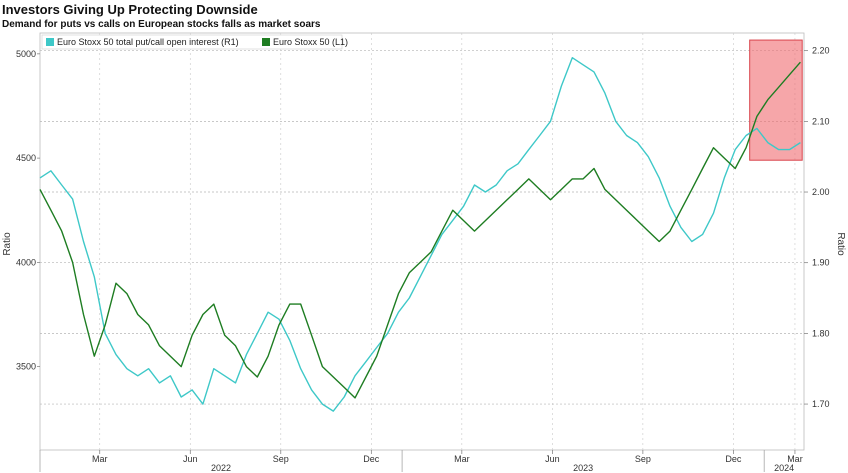 The image size is (848, 473). I want to click on right-tick-label: 1.70, so click(821, 404).